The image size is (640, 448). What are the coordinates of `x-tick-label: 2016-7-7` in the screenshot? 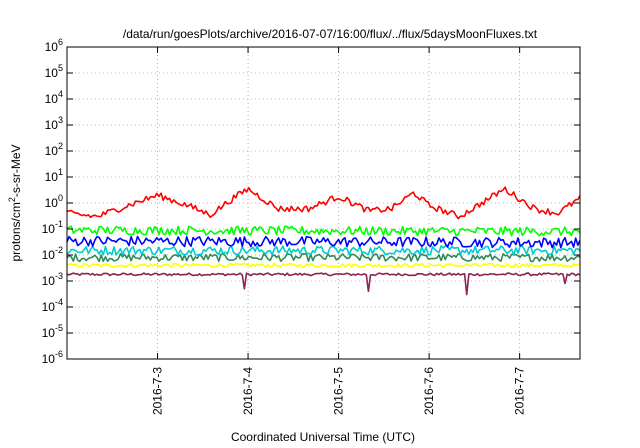 It's located at (520, 391).